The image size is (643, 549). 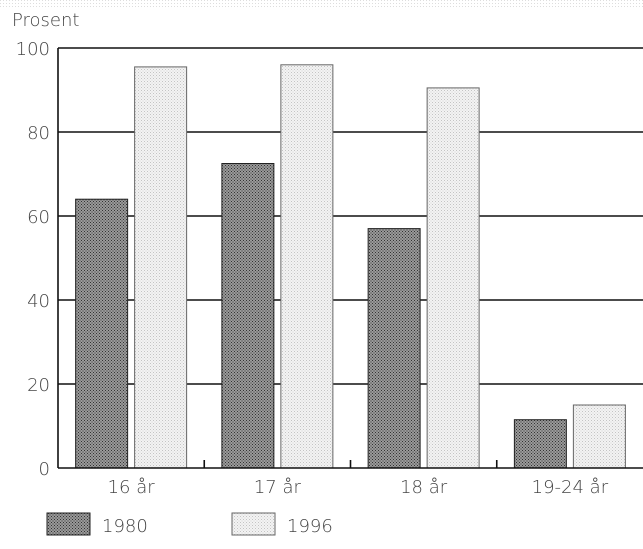 What do you see at coordinates (321, 3) in the screenshot?
I see `top-strip` at bounding box center [321, 3].